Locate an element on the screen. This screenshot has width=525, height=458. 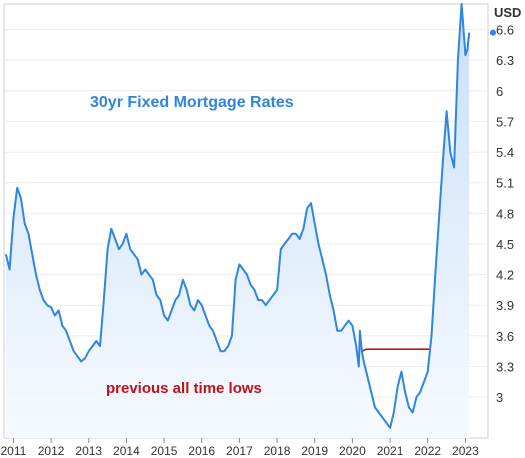
x-tick-label: 2015 is located at coordinates (164, 451).